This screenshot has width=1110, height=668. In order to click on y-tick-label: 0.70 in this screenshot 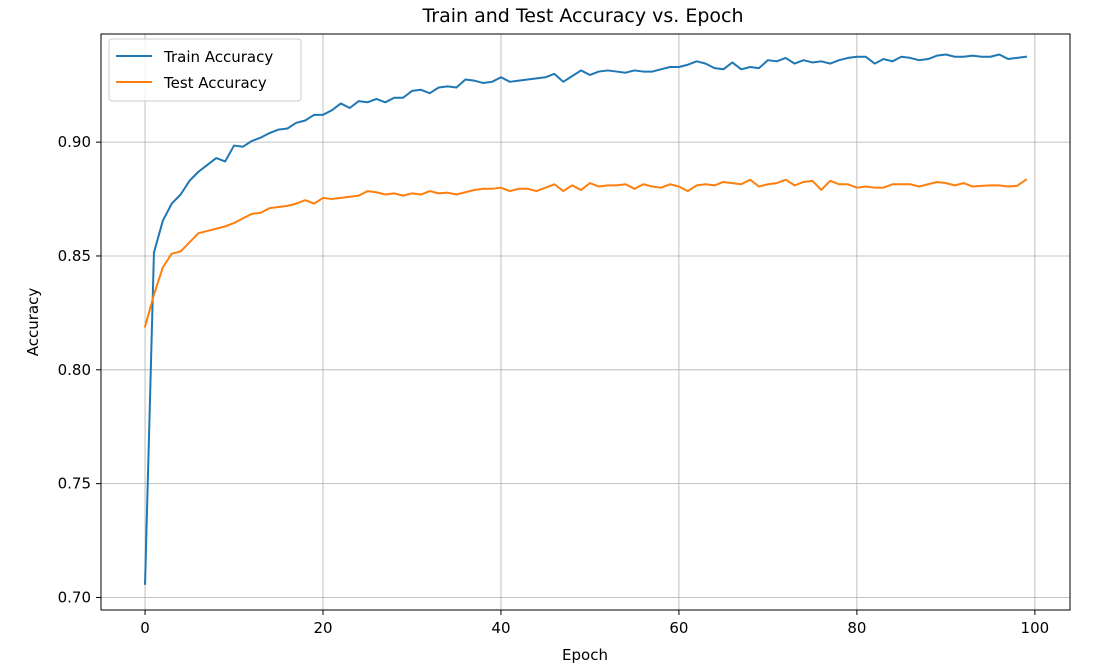, I will do `click(74, 597)`.